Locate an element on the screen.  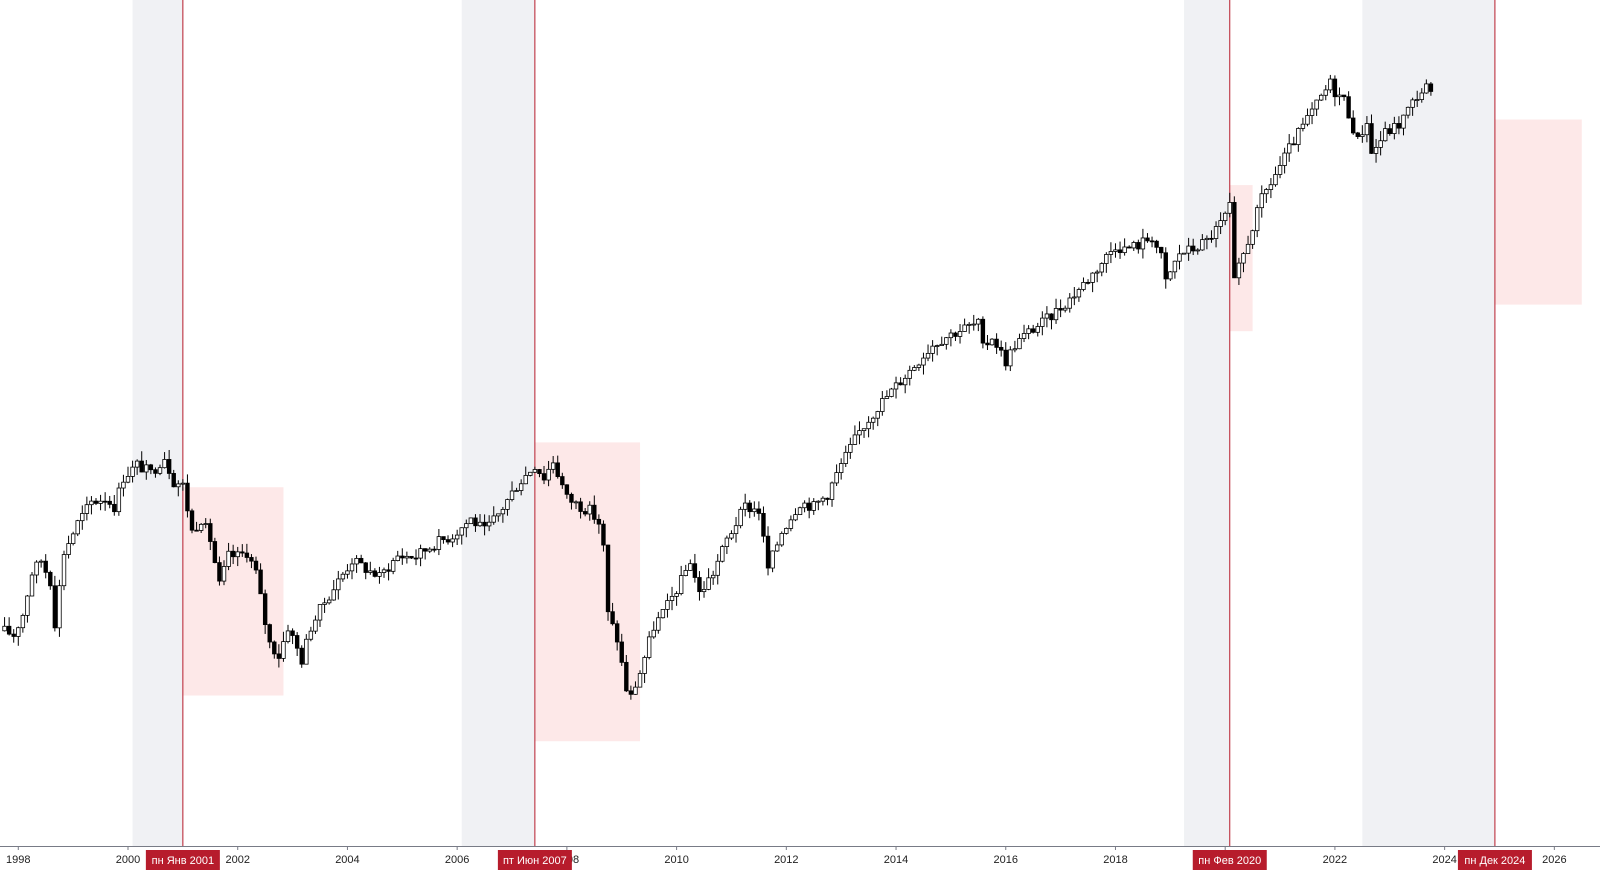
event-marker-2: пт Июн 2007 is located at coordinates (534, 860).